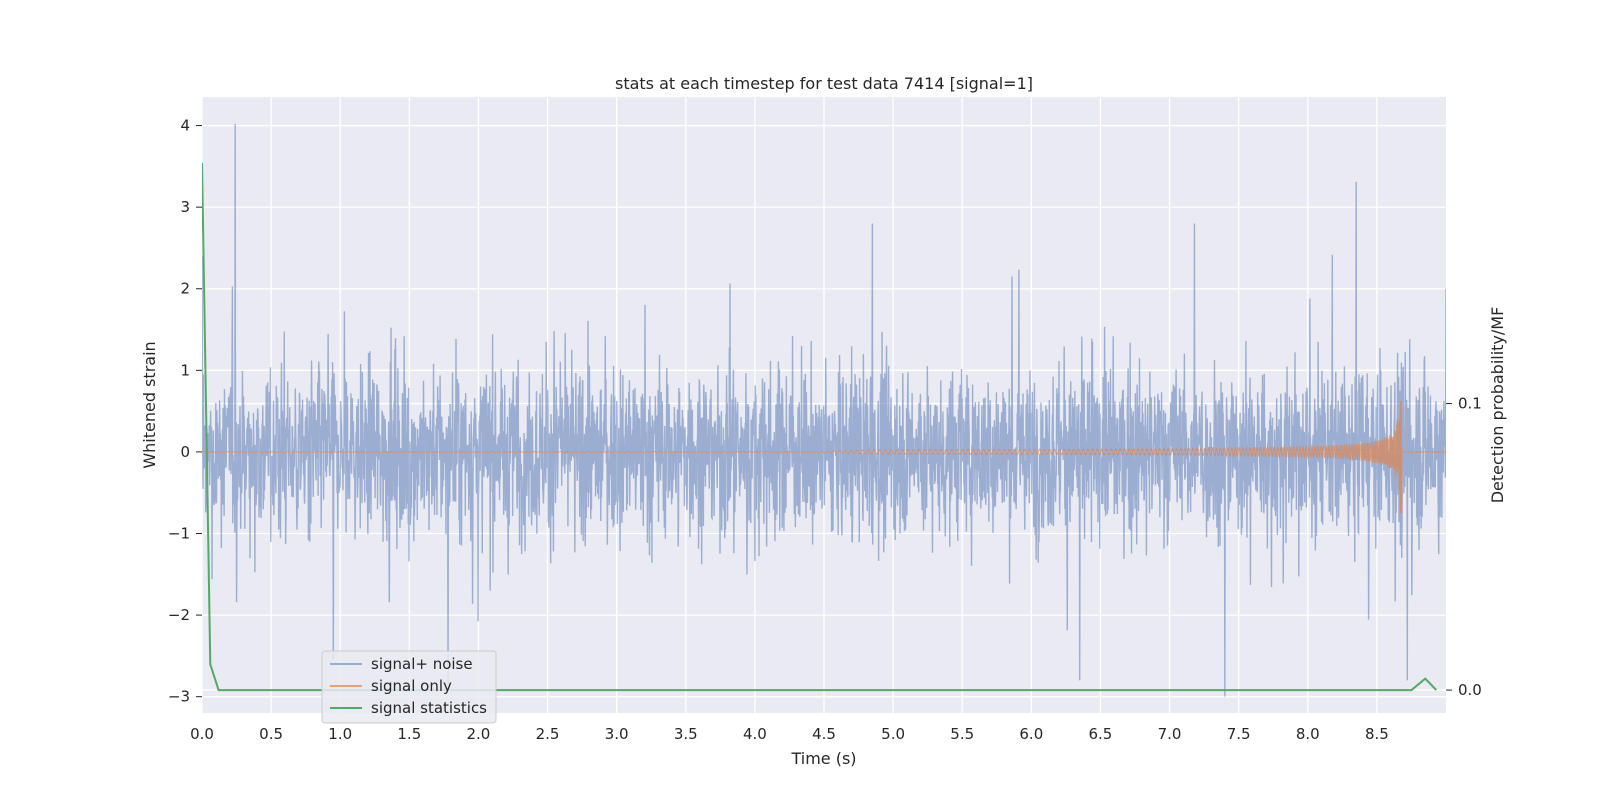  Describe the element at coordinates (1031, 734) in the screenshot. I see `x-tick-label: 6.0` at that location.